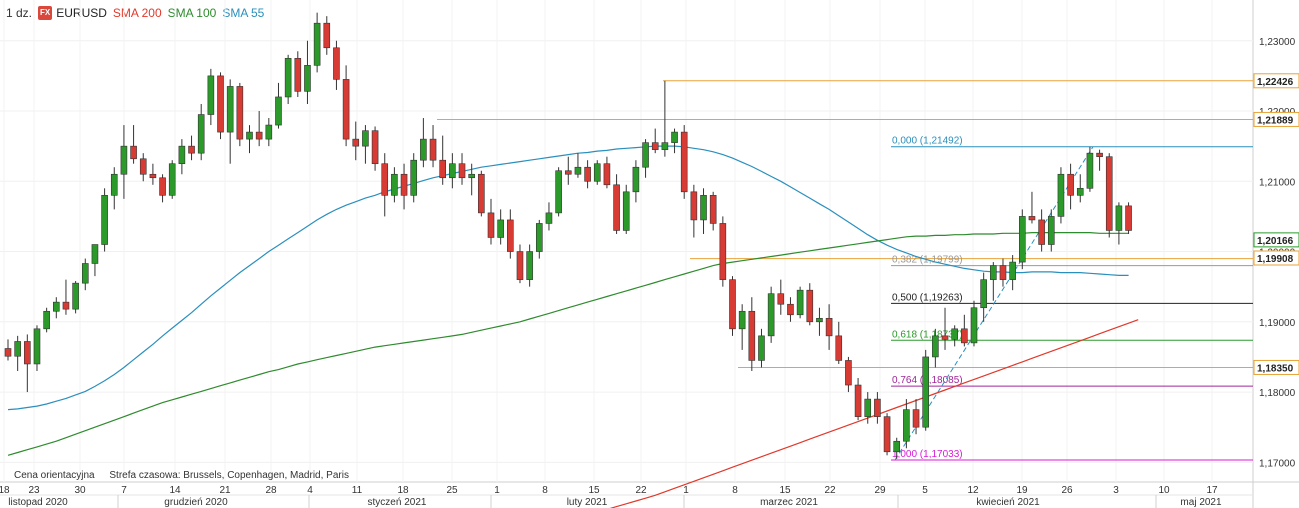 This screenshot has height=508, width=1299. Describe the element at coordinates (81, 13) in the screenshot. I see `symbol-label: EURUSD` at that location.